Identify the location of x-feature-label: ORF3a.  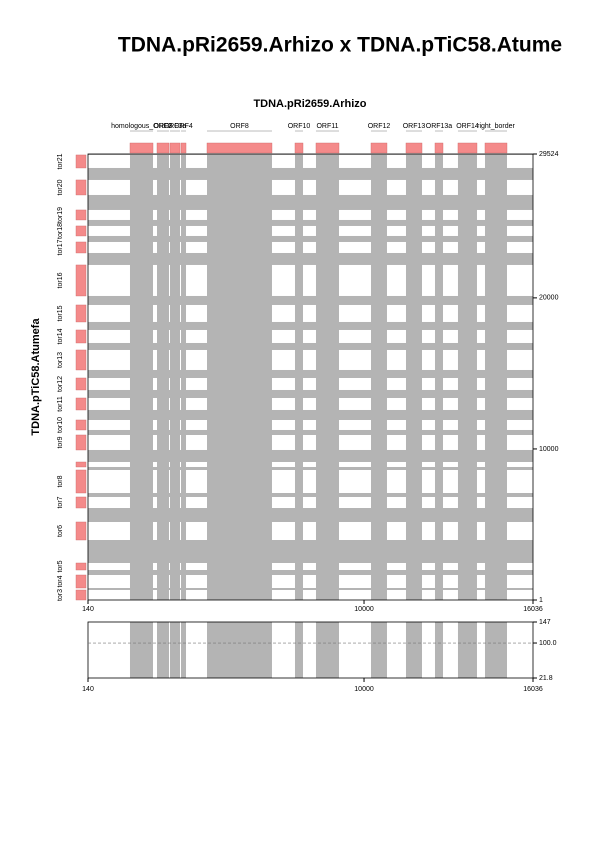
(175, 126).